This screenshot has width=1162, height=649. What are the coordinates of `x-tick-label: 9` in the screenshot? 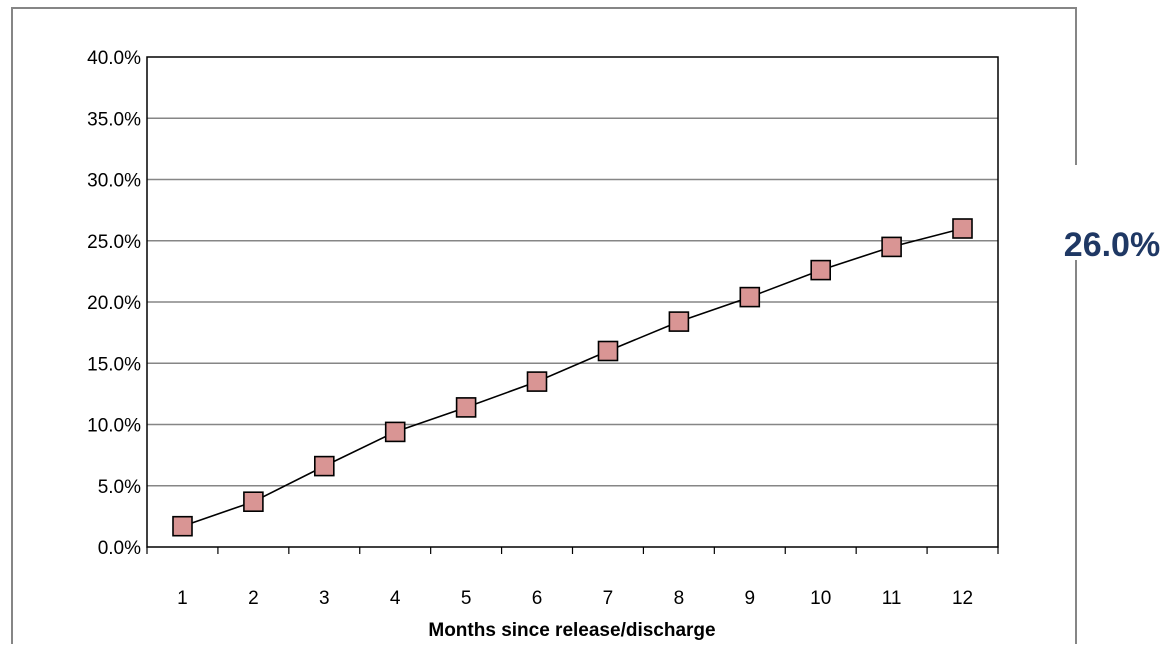 It's located at (750, 598).